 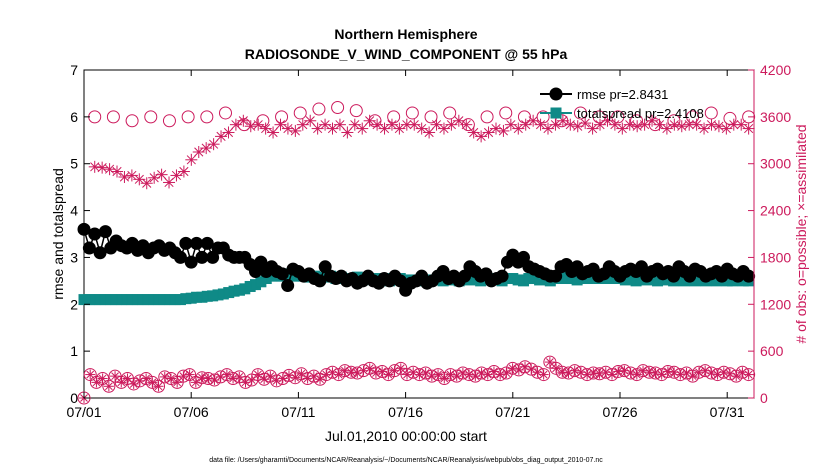 What do you see at coordinates (405, 34) in the screenshot?
I see `chart-title-line1: Northern Hemisphere` at bounding box center [405, 34].